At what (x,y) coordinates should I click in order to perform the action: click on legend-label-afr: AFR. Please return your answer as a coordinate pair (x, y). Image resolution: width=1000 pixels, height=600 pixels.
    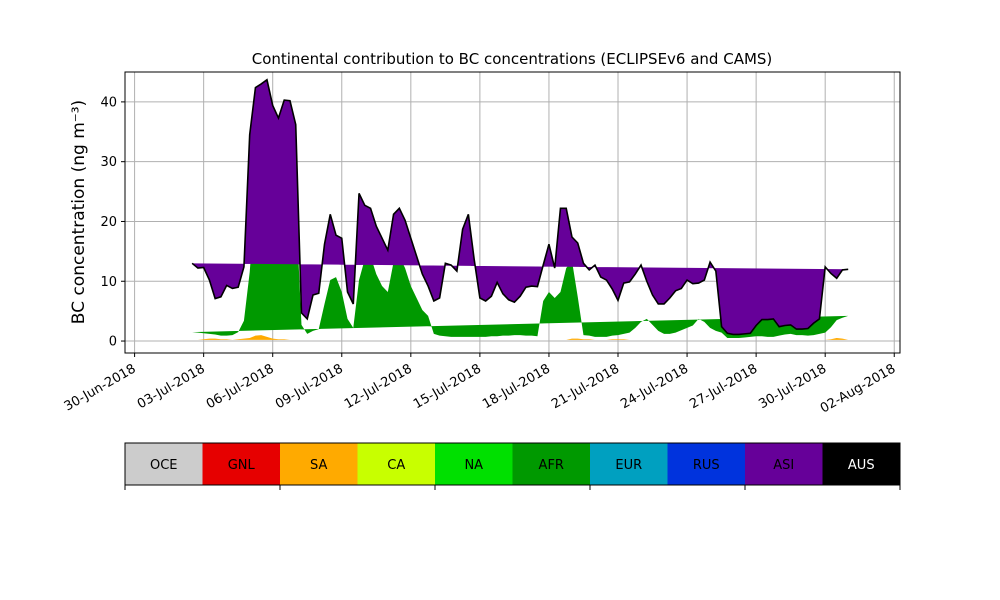
    Looking at the image, I should click on (551, 465).